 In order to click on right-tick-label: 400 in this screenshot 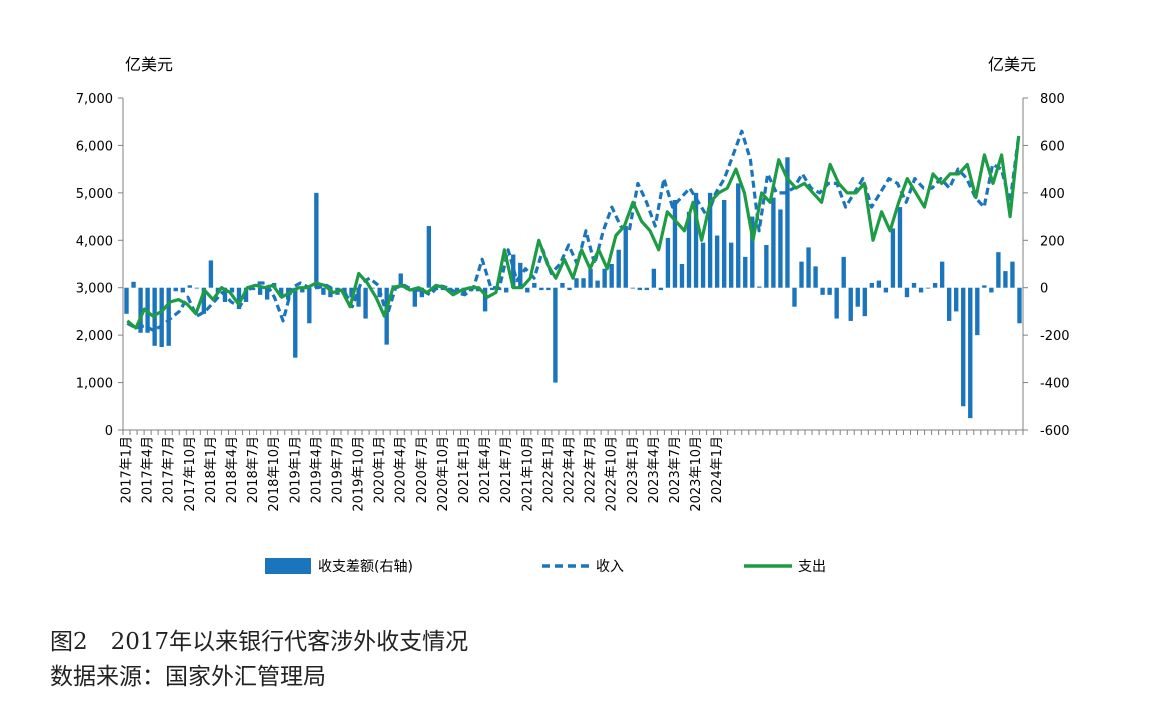, I will do `click(1052, 194)`.